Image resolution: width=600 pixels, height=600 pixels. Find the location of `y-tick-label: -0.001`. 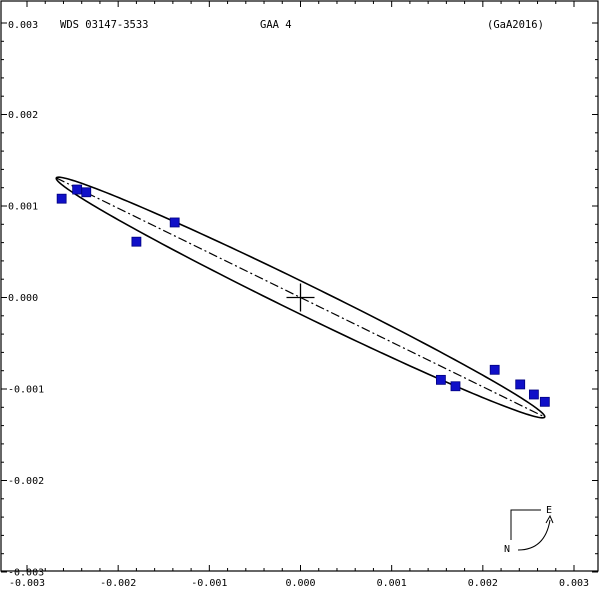

y-tick-label: -0.001 is located at coordinates (26, 390).